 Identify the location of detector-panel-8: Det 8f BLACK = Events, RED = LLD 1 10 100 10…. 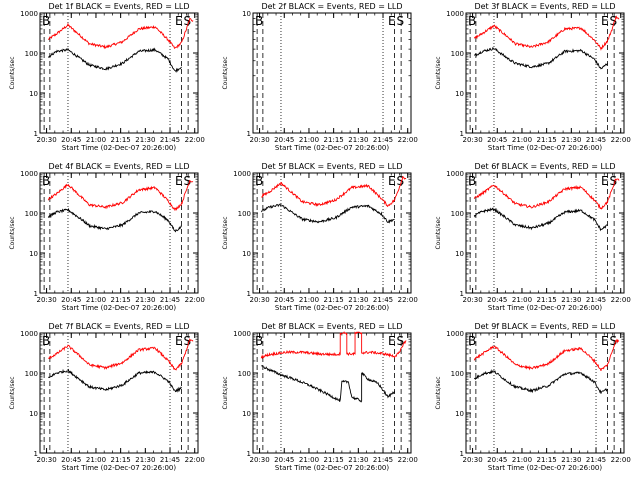
(320, 397).